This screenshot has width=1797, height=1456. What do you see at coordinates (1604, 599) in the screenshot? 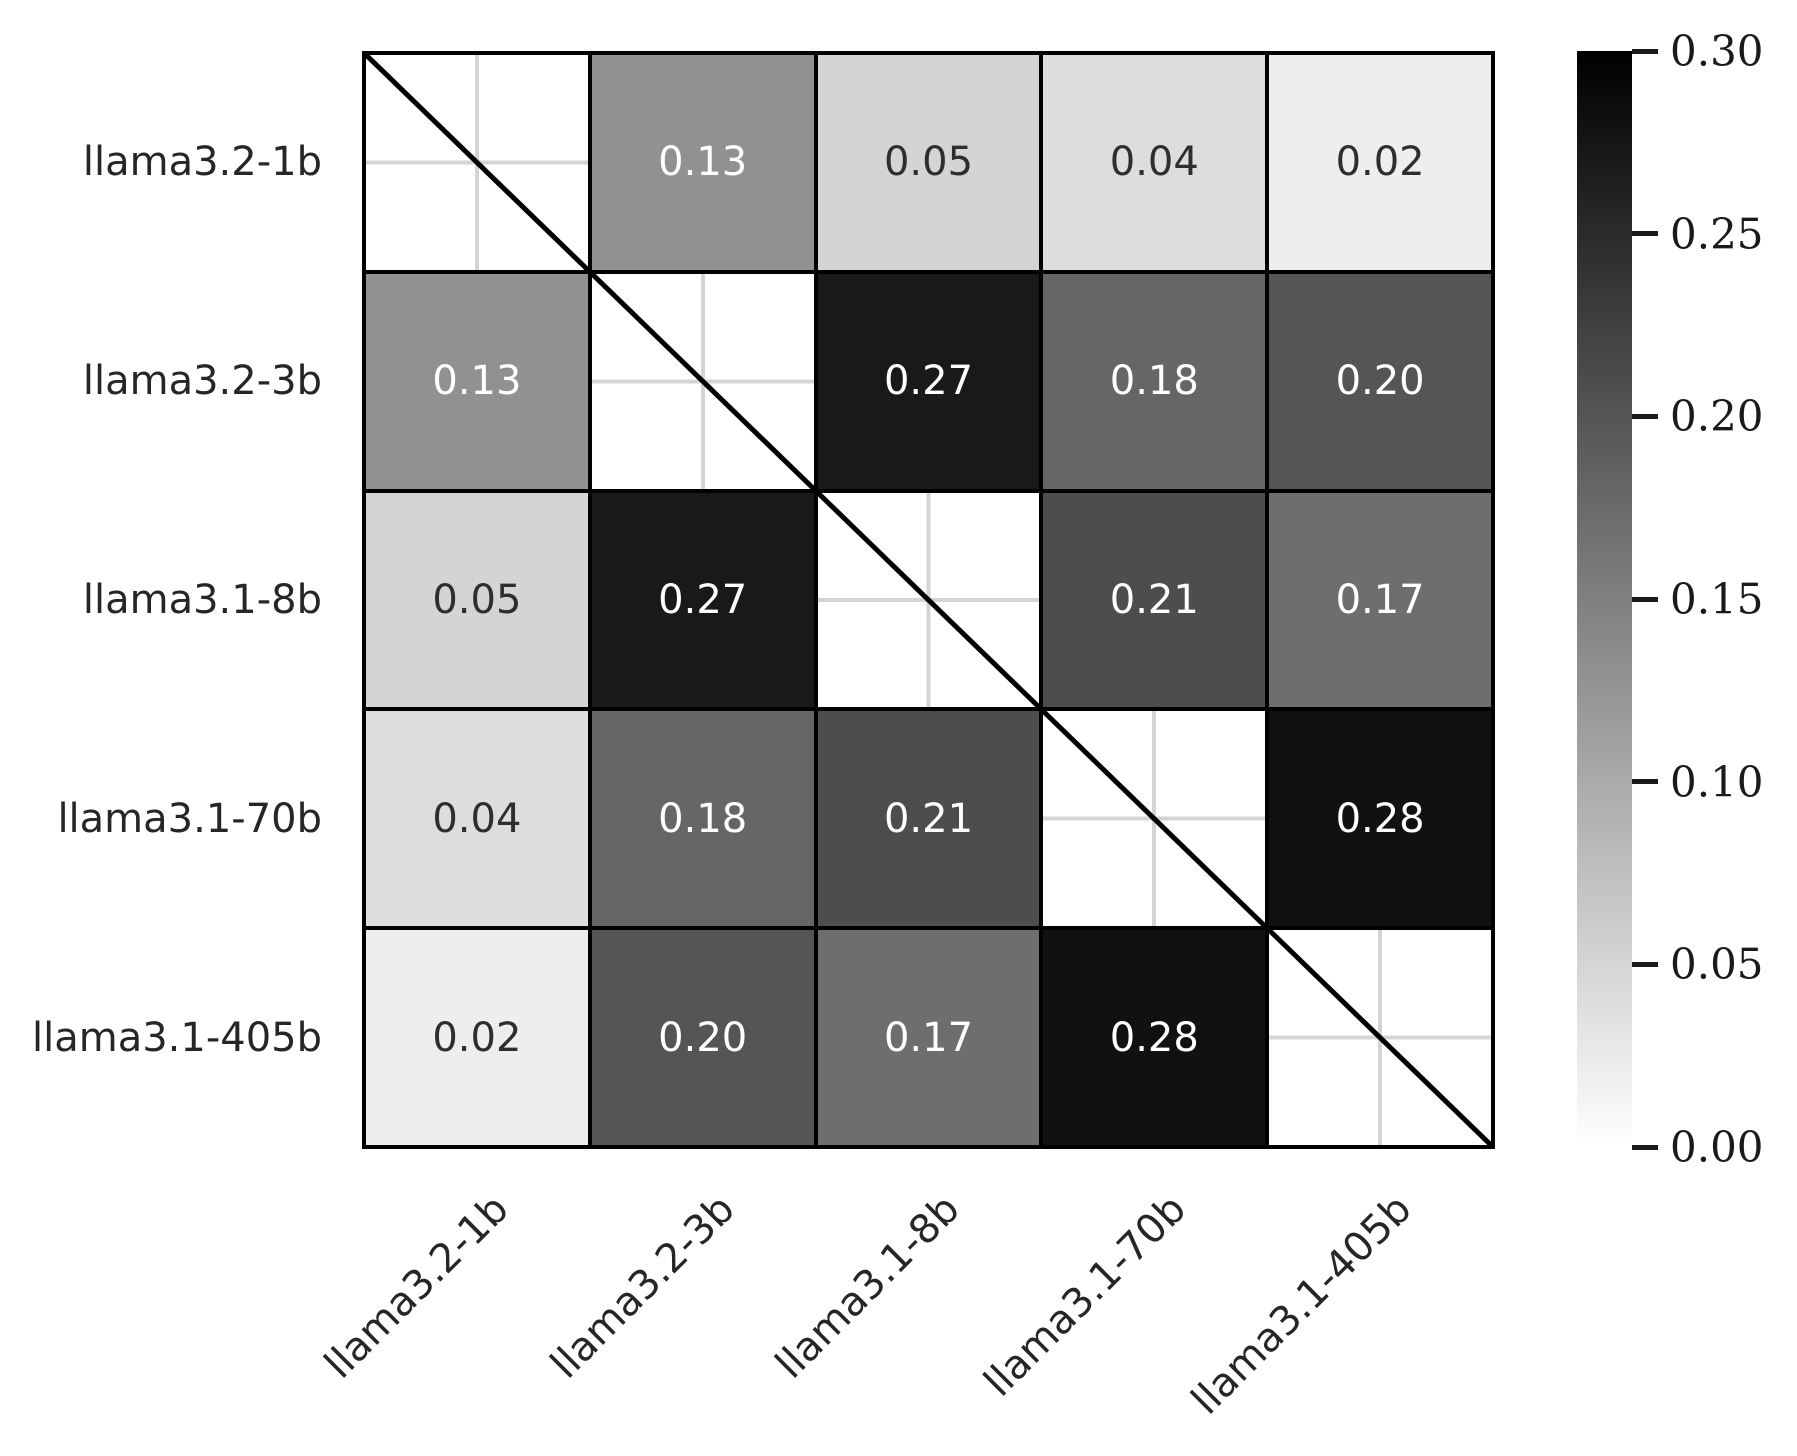
I see `colorbar` at bounding box center [1604, 599].